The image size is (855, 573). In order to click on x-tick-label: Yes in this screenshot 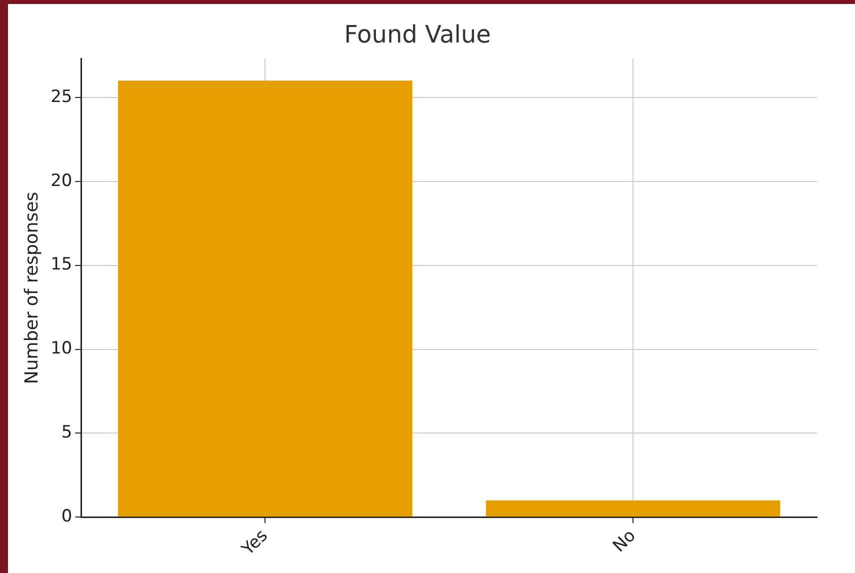, I will do `click(255, 543)`.